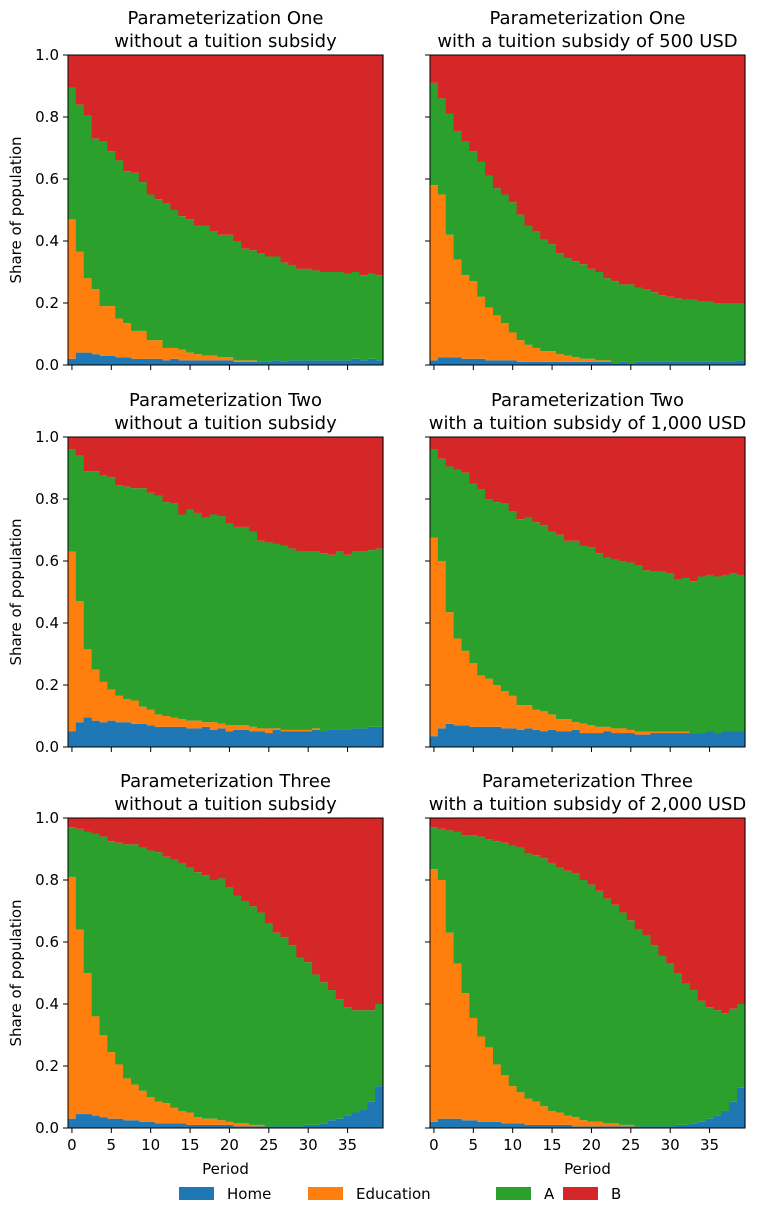 This screenshot has width=778, height=1205. I want to click on y-tick-label: 0.6, so click(47, 561).